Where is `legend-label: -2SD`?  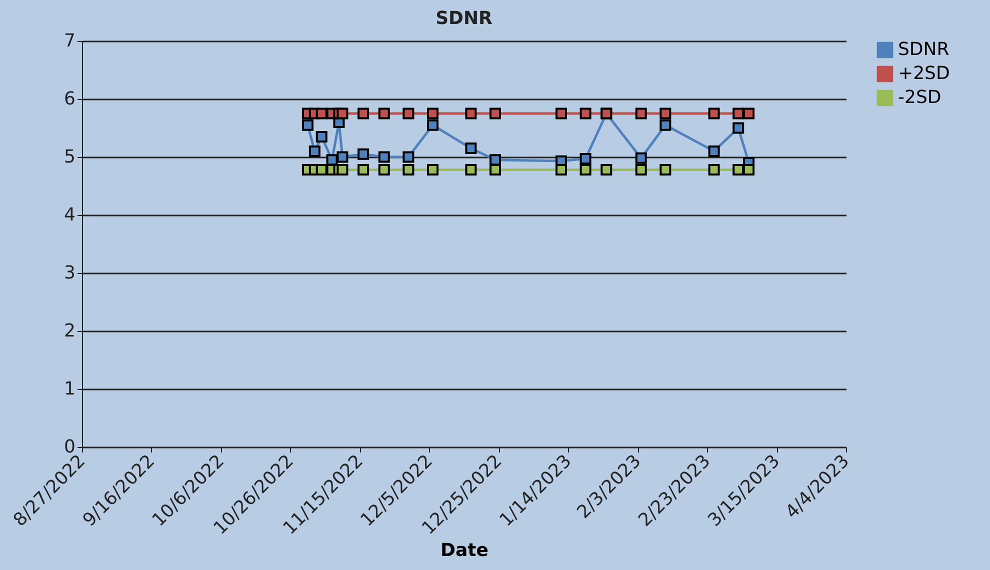 legend-label: -2SD is located at coordinates (920, 97).